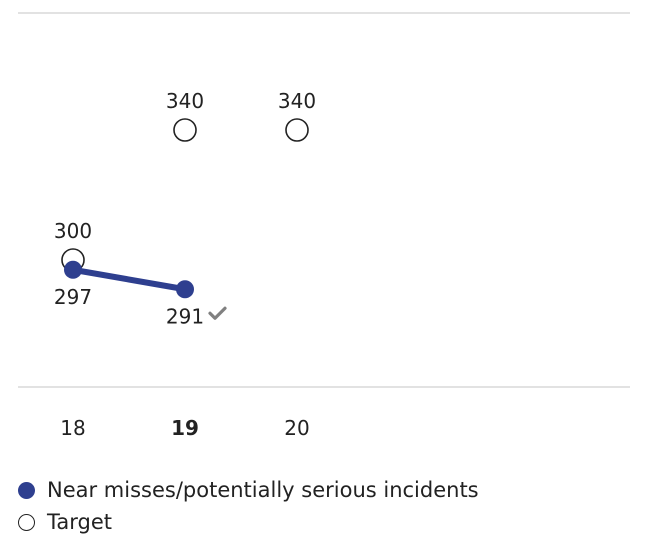  I want to click on legend-item-target: Target, so click(338, 520).